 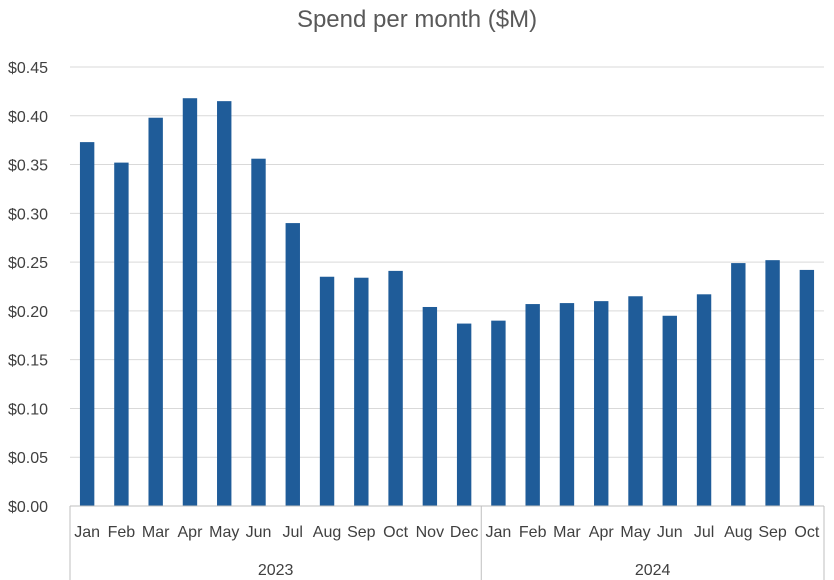 What do you see at coordinates (28, 166) in the screenshot?
I see `y-tick-label: $0.35` at bounding box center [28, 166].